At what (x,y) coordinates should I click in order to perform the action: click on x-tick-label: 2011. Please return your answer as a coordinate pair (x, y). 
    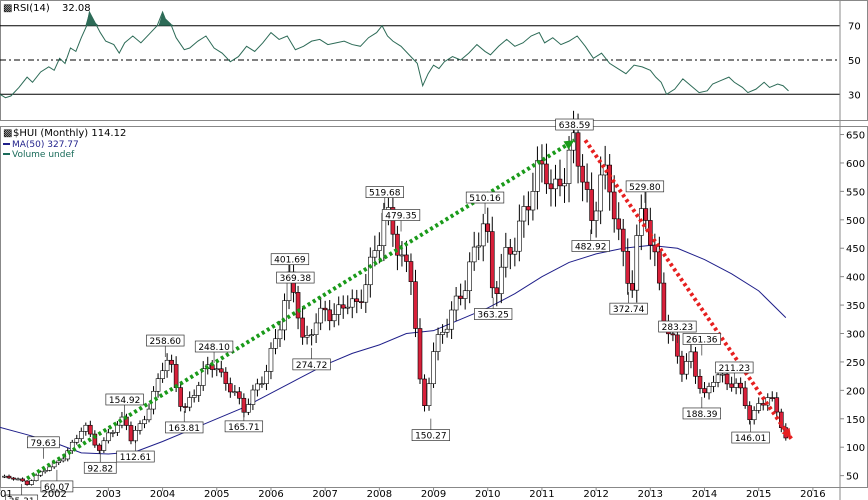
    Looking at the image, I should click on (541, 494).